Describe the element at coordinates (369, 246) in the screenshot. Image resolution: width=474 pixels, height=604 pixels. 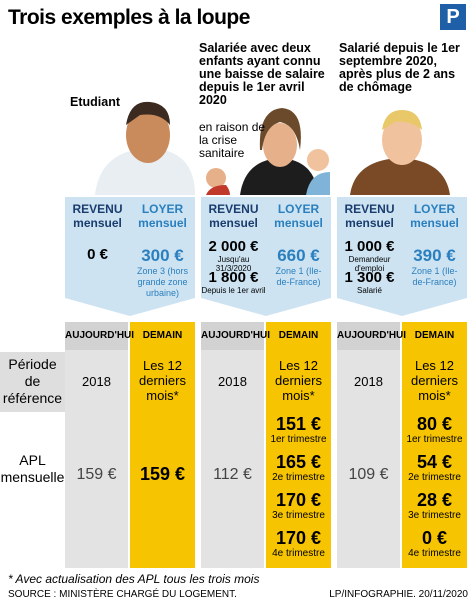
I see `revenu-amount: 1 000 €` at that location.